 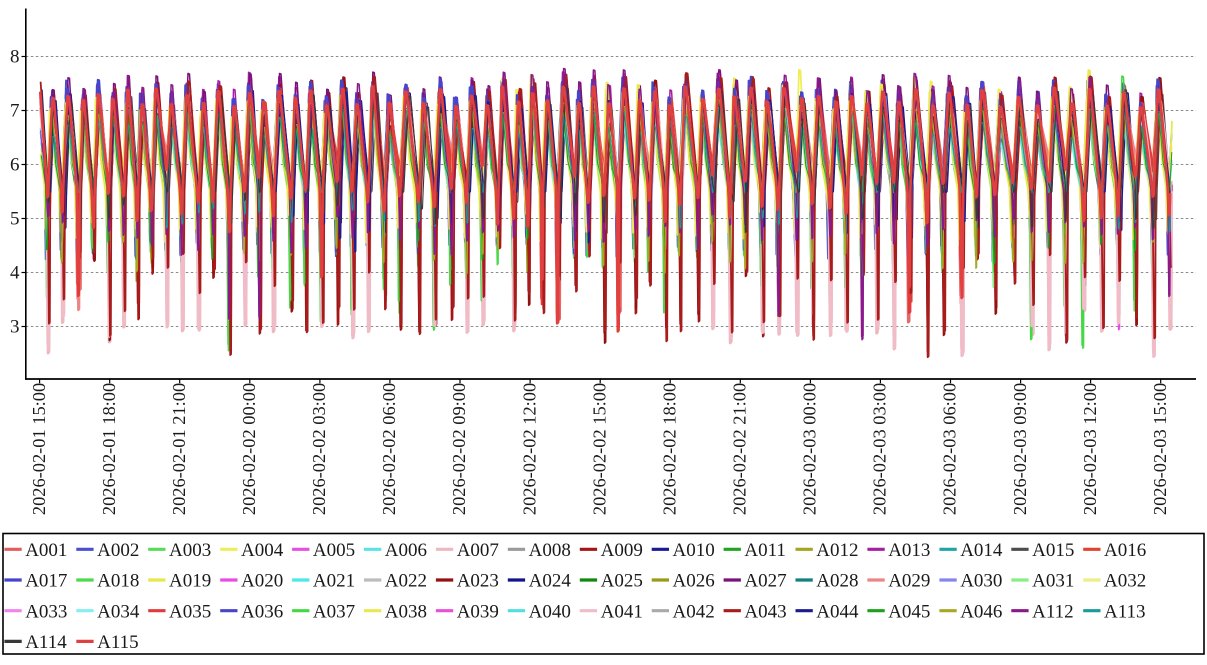 I want to click on svg-text: A013, so click(x=909, y=550).